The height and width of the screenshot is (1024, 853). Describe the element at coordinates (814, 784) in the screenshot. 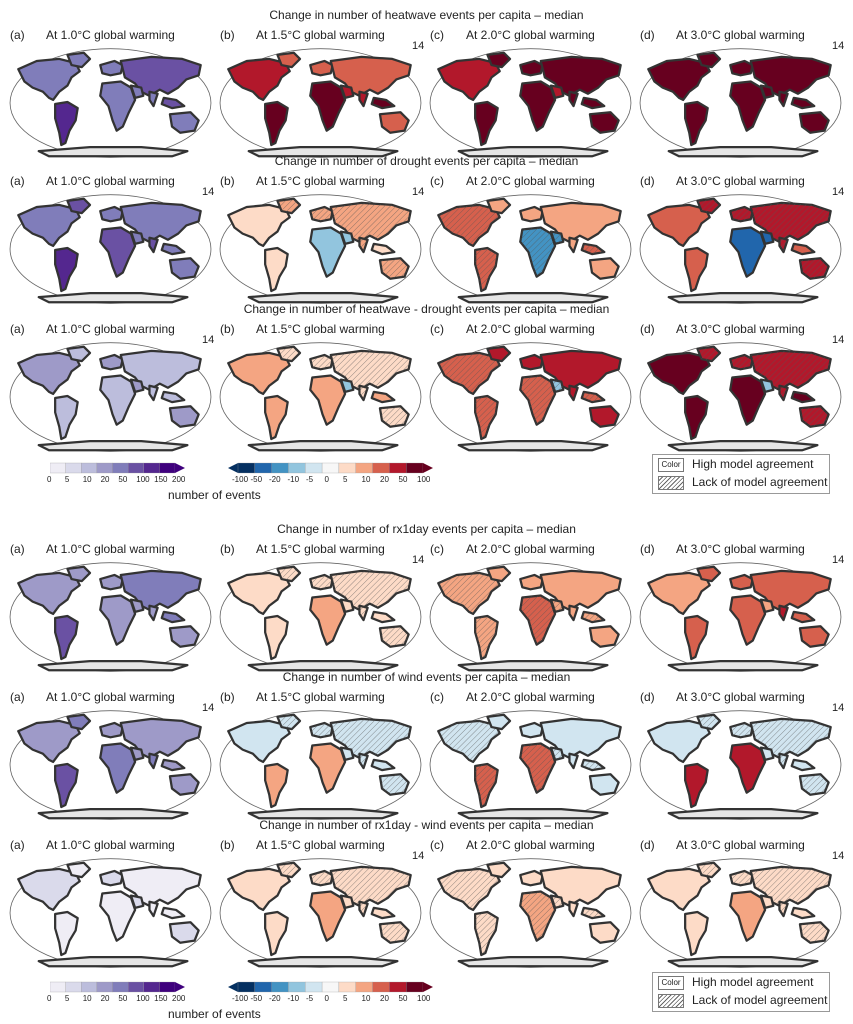

I see `hatch-australia` at that location.